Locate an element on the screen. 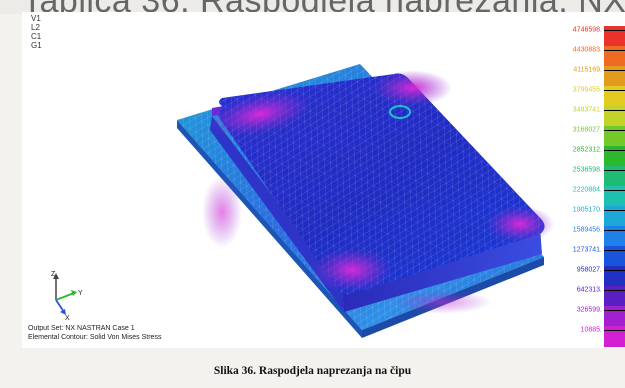 Image resolution: width=625 pixels, height=388 pixels. view-identifiers: V1 L2 C1 G1 is located at coordinates (36, 32).